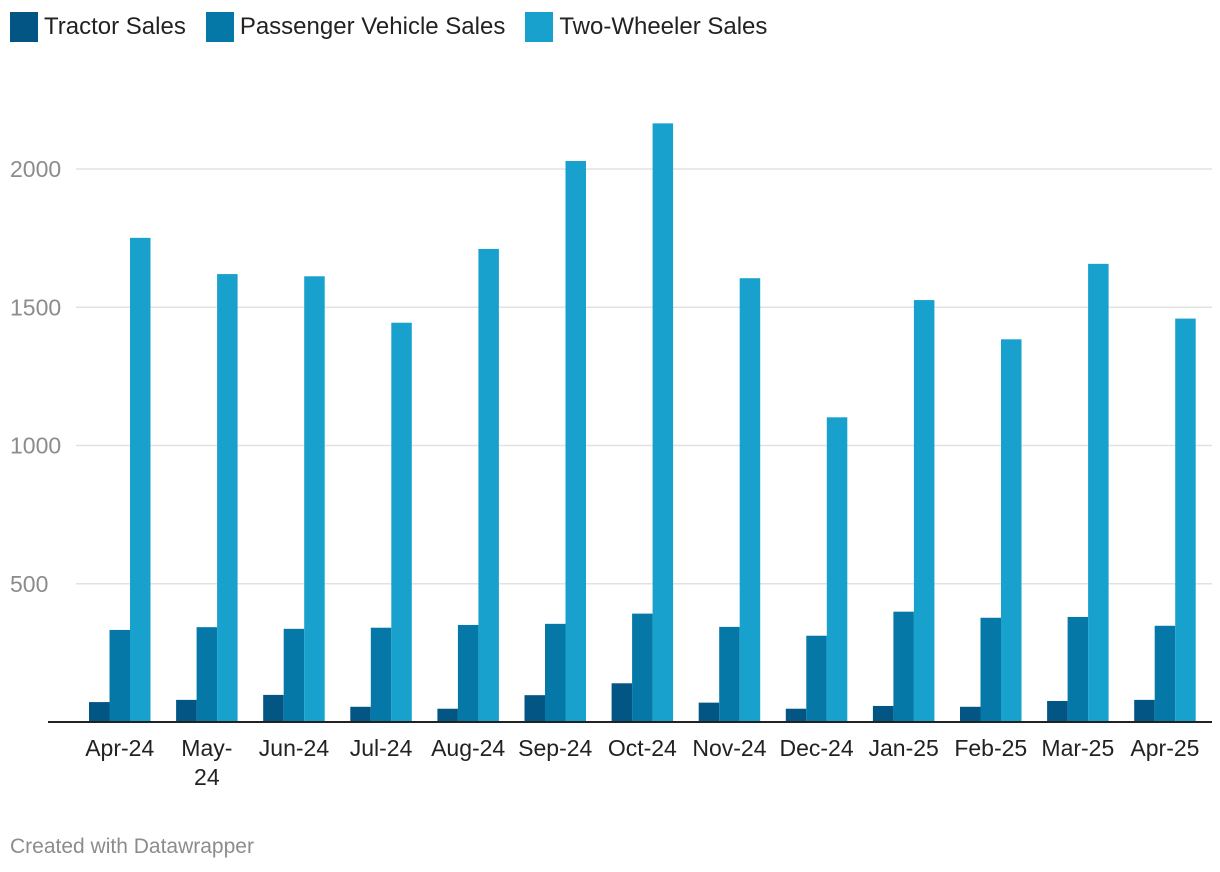 Image resolution: width=1220 pixels, height=872 pixels. Describe the element at coordinates (35, 446) in the screenshot. I see `y-tick-label-1000: 1000` at that location.